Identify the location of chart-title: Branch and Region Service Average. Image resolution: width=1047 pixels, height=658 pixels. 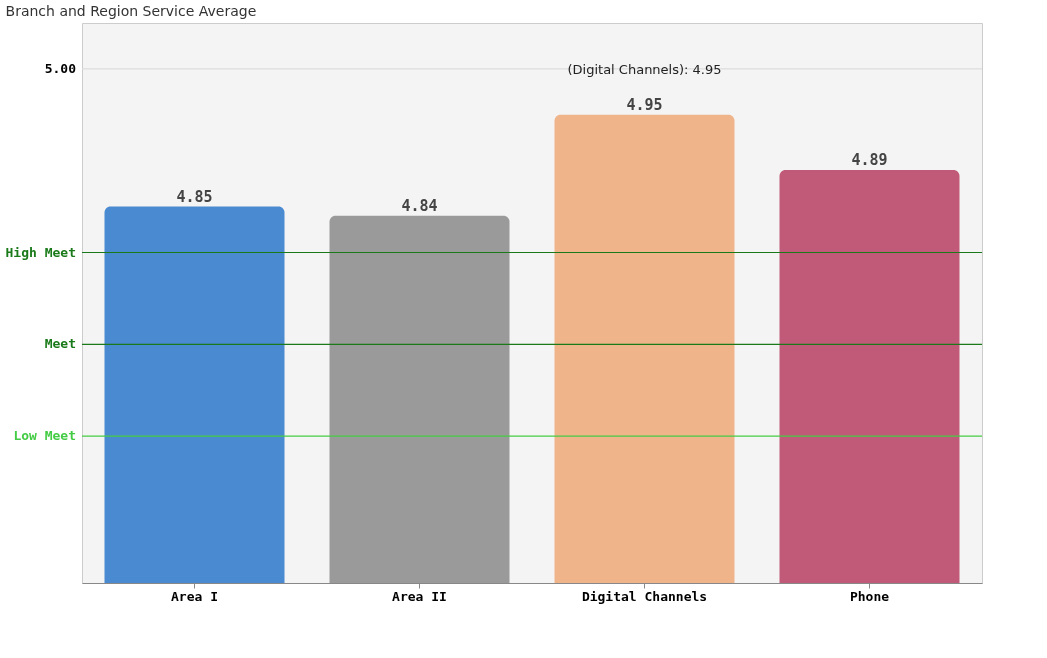
(131, 11).